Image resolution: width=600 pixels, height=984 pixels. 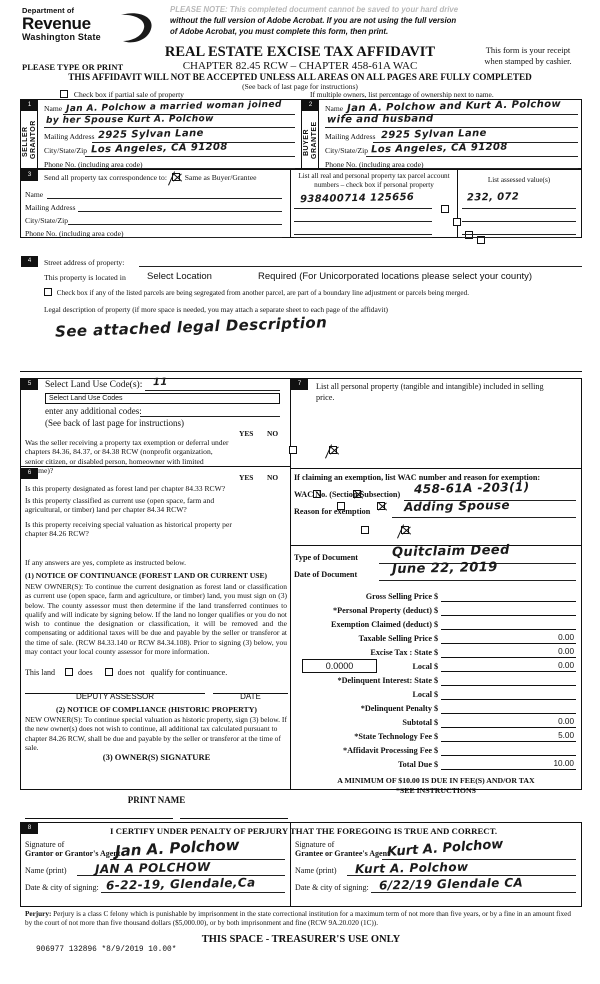 I want to click on money-label-5: Local, so click(x=422, y=666).